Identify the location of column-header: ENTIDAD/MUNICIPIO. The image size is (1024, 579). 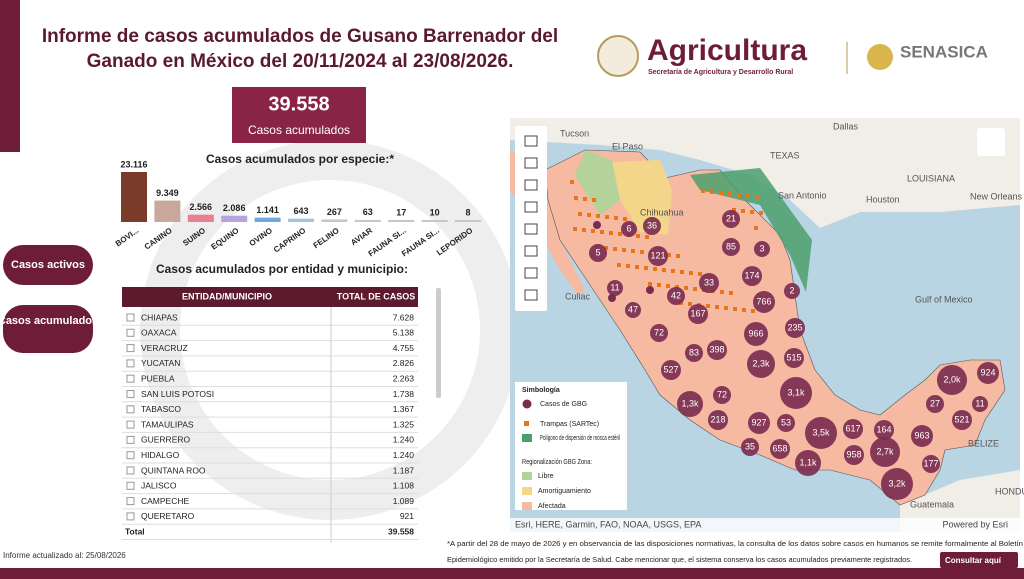
(227, 296).